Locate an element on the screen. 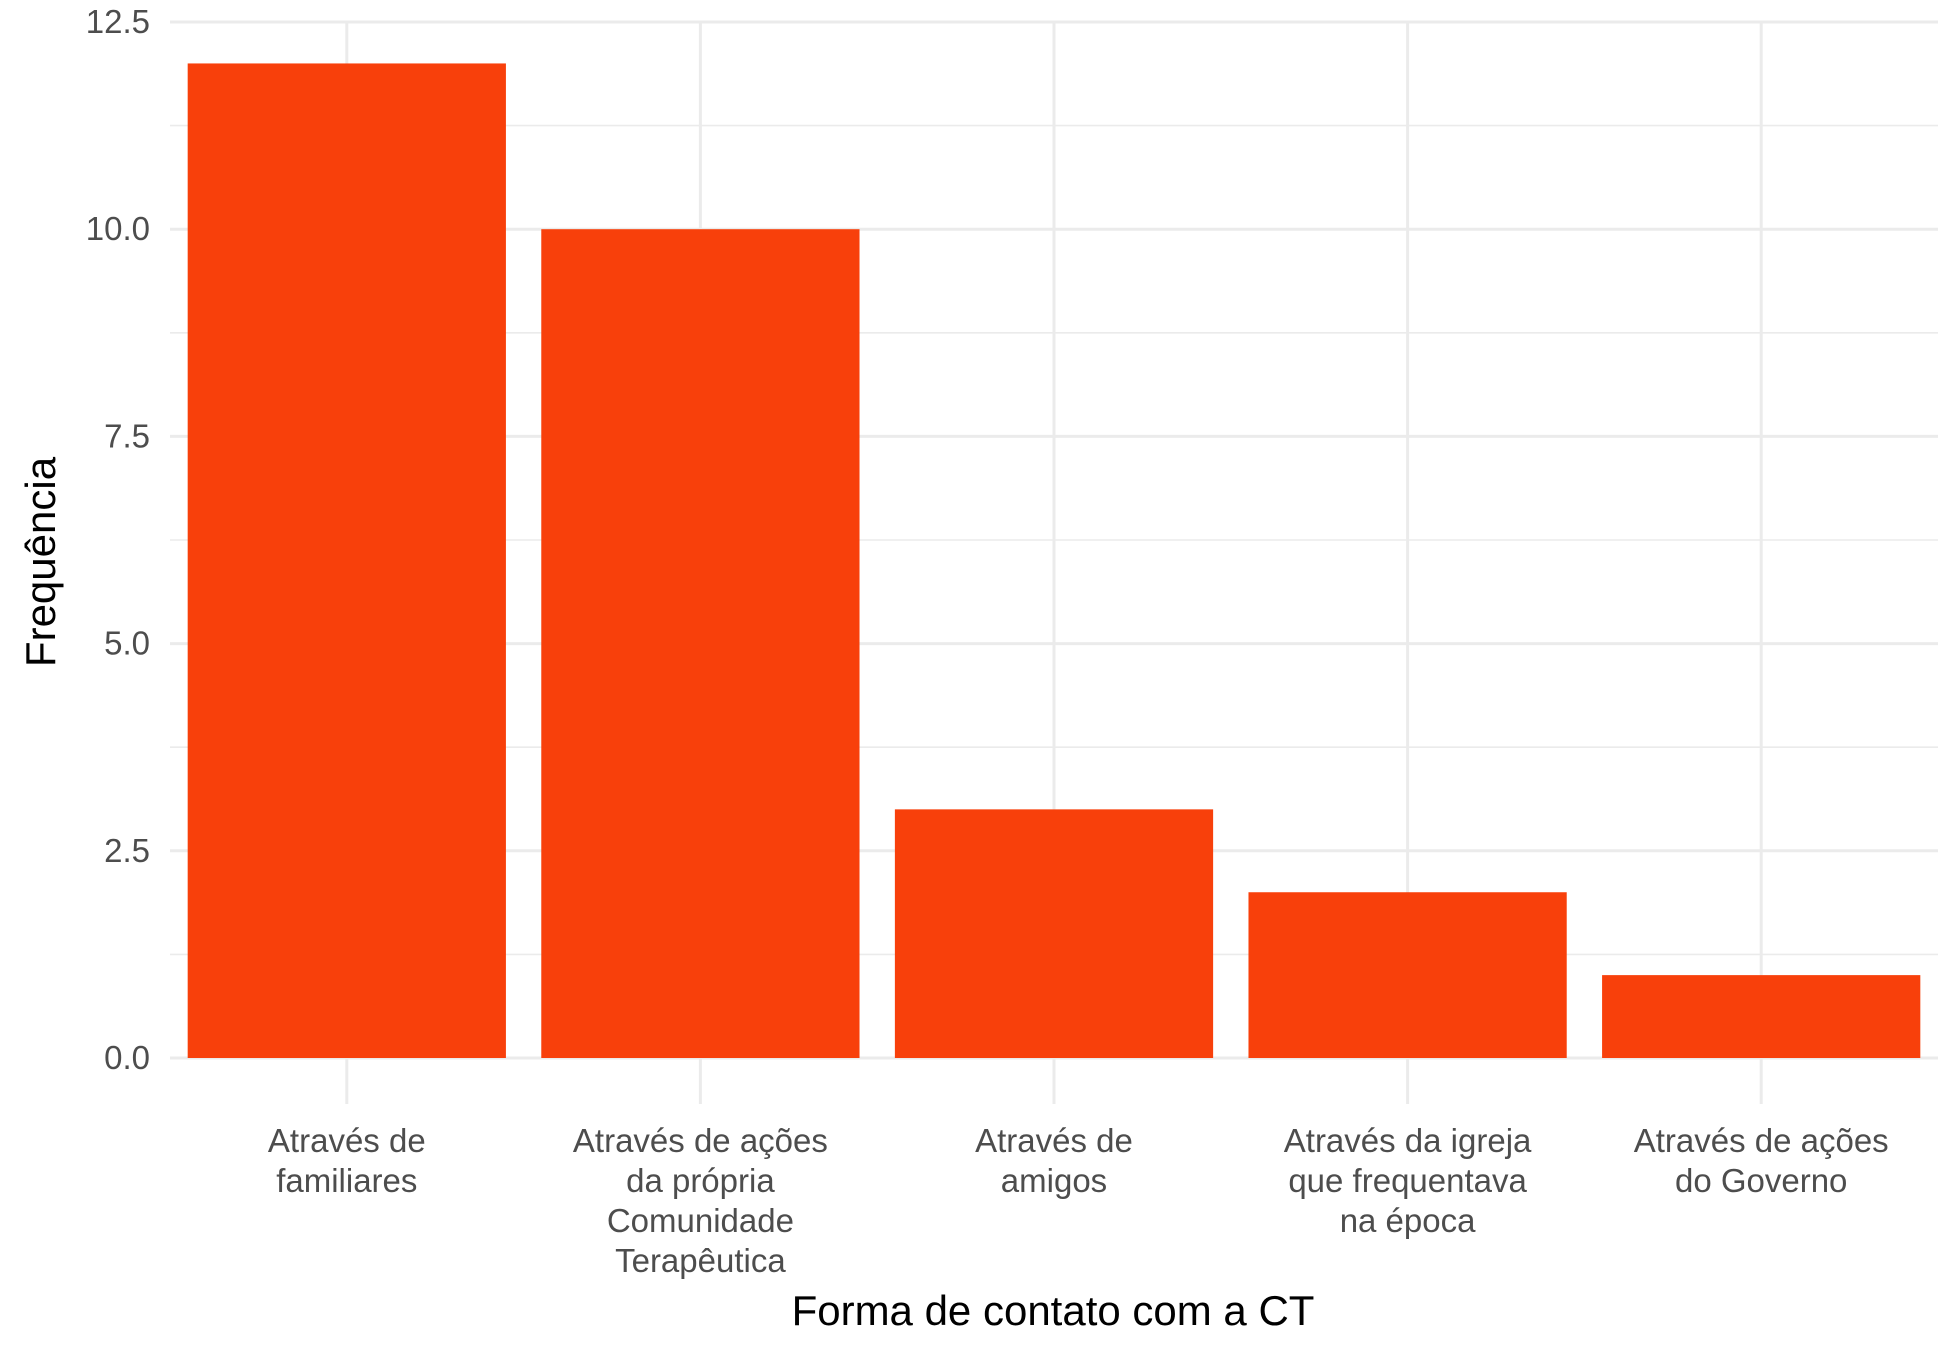 Image resolution: width=1950 pixels, height=1350 pixels. x-category-label-line: Terapêutica is located at coordinates (700, 1260).